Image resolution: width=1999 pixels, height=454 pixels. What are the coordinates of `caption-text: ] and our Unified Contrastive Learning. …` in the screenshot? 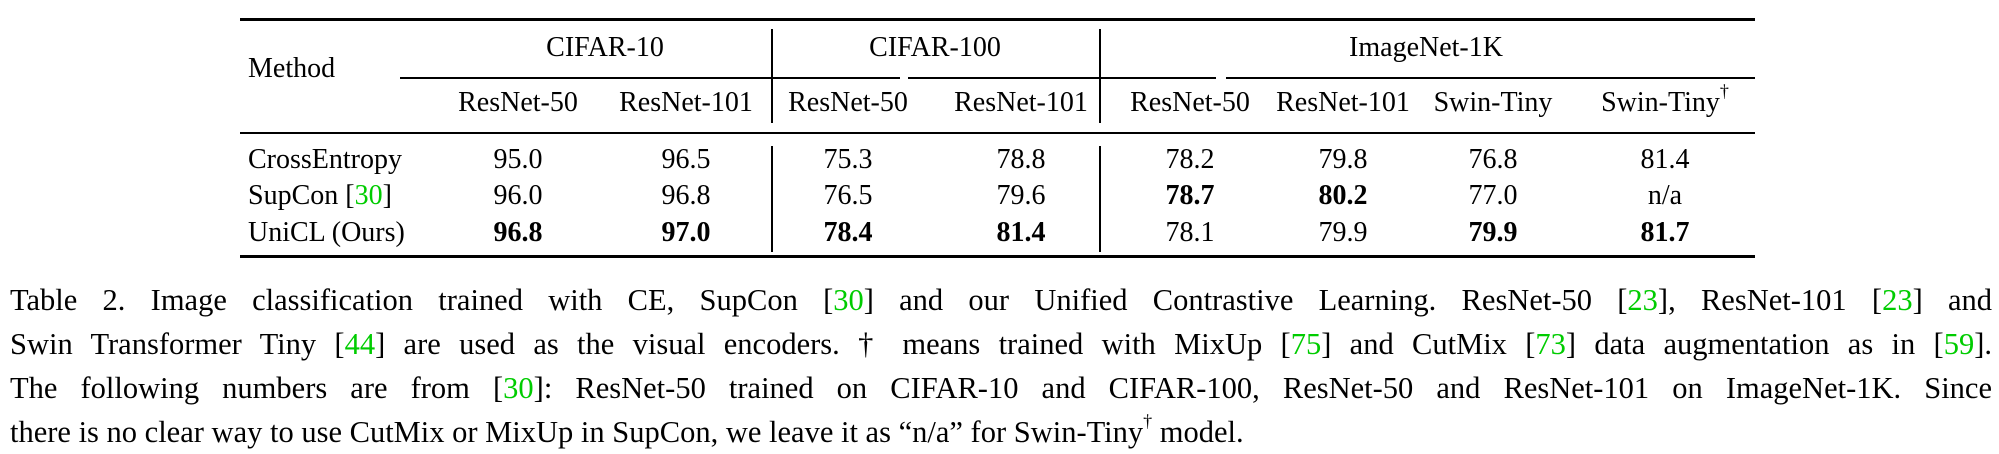 It's located at (1245, 300).